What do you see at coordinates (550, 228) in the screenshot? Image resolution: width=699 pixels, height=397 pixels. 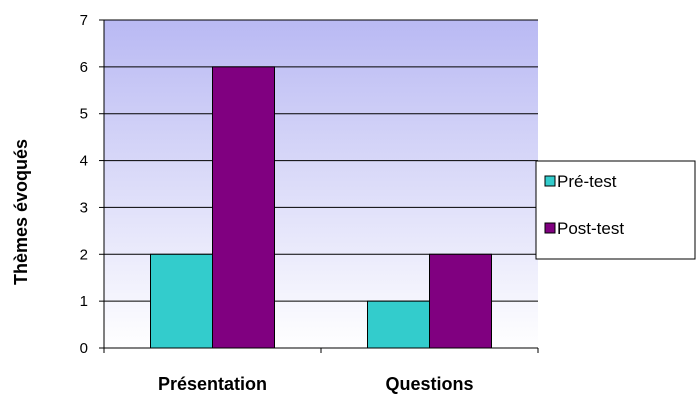 I see `legend-swatch-post-test` at bounding box center [550, 228].